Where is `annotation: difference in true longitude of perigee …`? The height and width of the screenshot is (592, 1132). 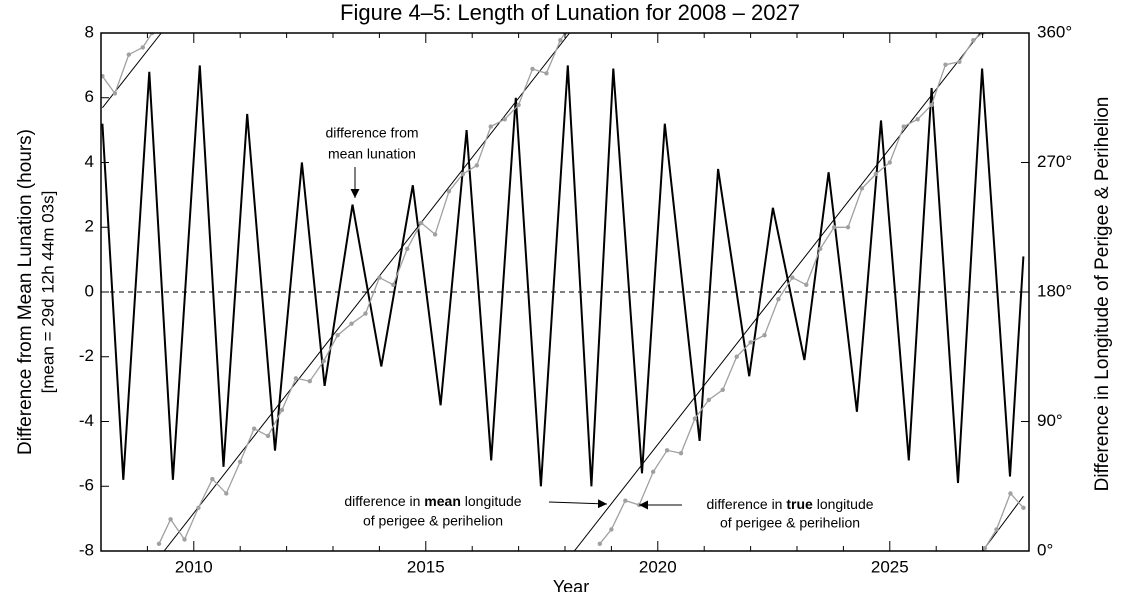 annotation: difference in true longitude of perigee … is located at coordinates (756, 513).